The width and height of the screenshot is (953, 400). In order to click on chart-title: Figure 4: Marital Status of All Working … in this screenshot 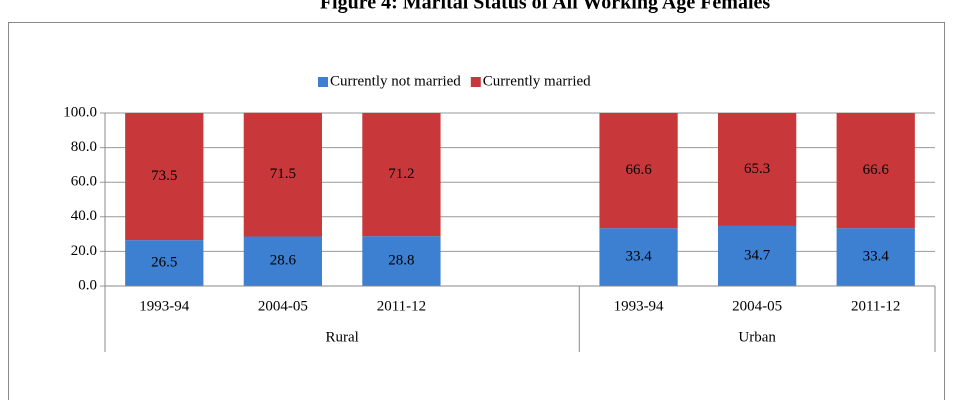, I will do `click(545, 7)`.